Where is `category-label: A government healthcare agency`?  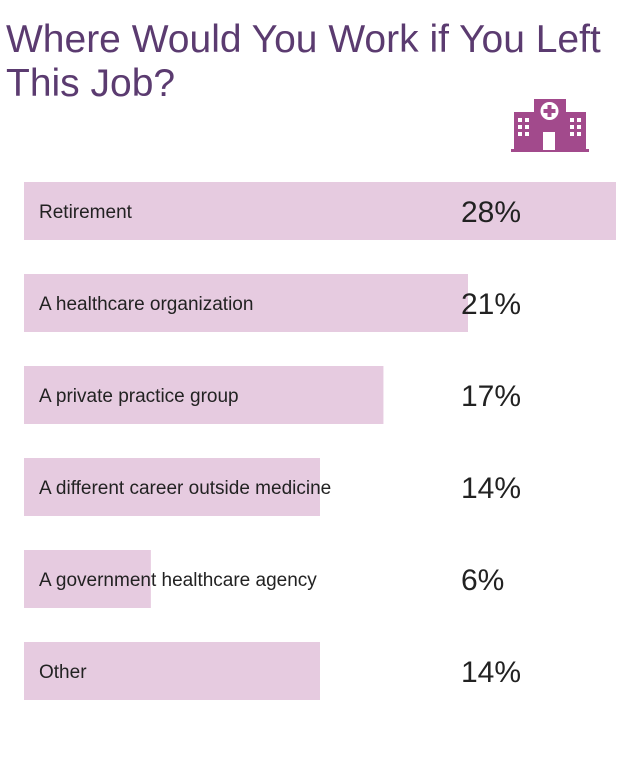 category-label: A government healthcare agency is located at coordinates (178, 580).